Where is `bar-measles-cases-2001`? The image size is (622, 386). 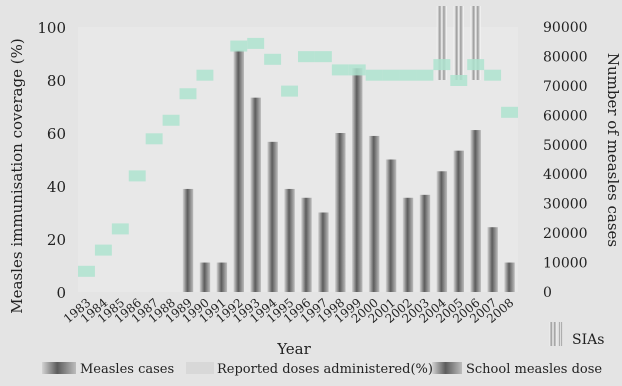 bar-measles-cases-2001 is located at coordinates (391, 225).